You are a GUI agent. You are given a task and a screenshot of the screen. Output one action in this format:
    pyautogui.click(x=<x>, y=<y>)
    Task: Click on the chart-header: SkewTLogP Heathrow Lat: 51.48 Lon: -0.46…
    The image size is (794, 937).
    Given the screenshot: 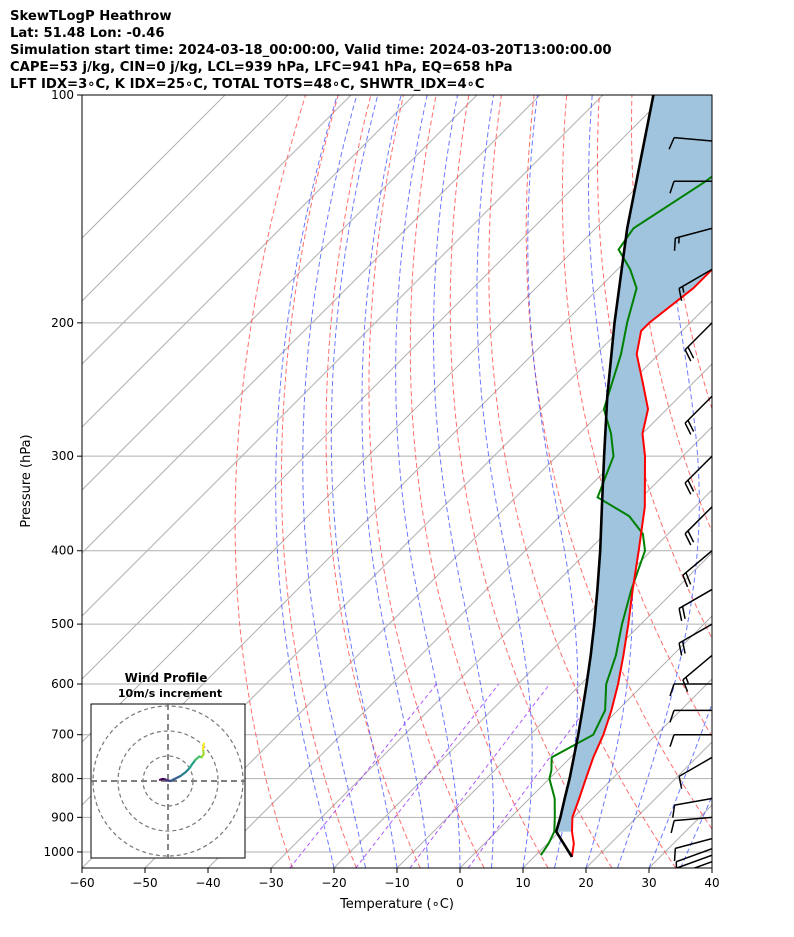 What is the action you would take?
    pyautogui.click(x=311, y=50)
    